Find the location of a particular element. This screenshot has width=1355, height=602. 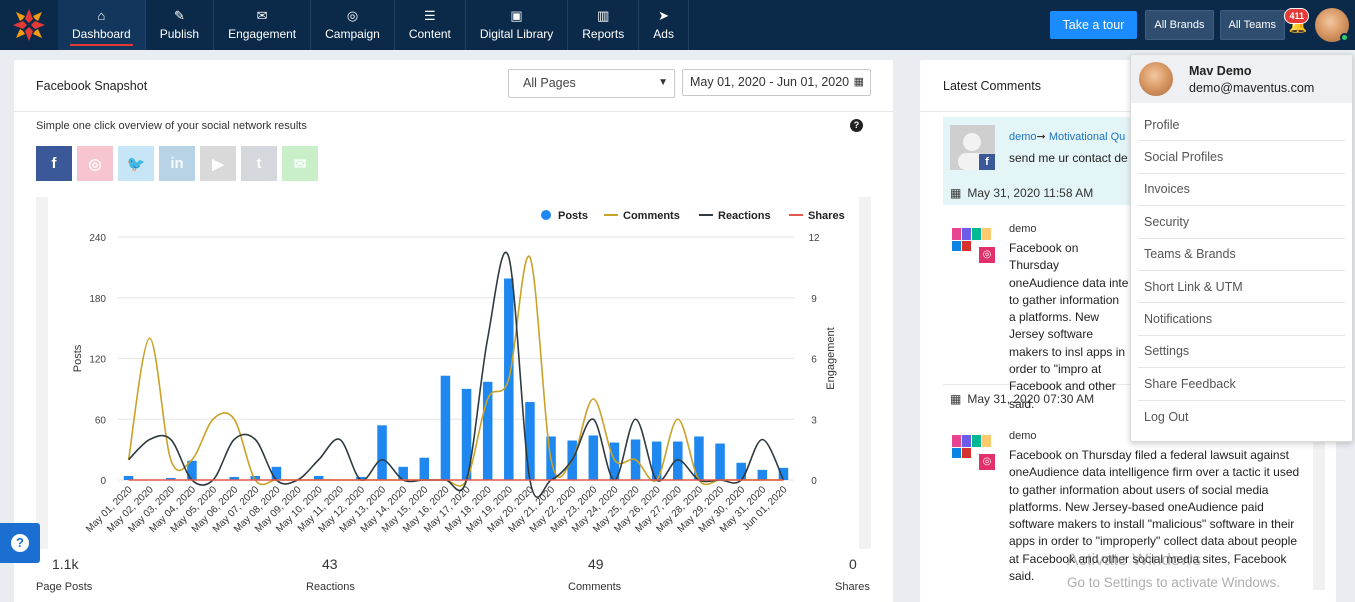

nav-item-engagement: ✉ Engagement is located at coordinates (263, 25).